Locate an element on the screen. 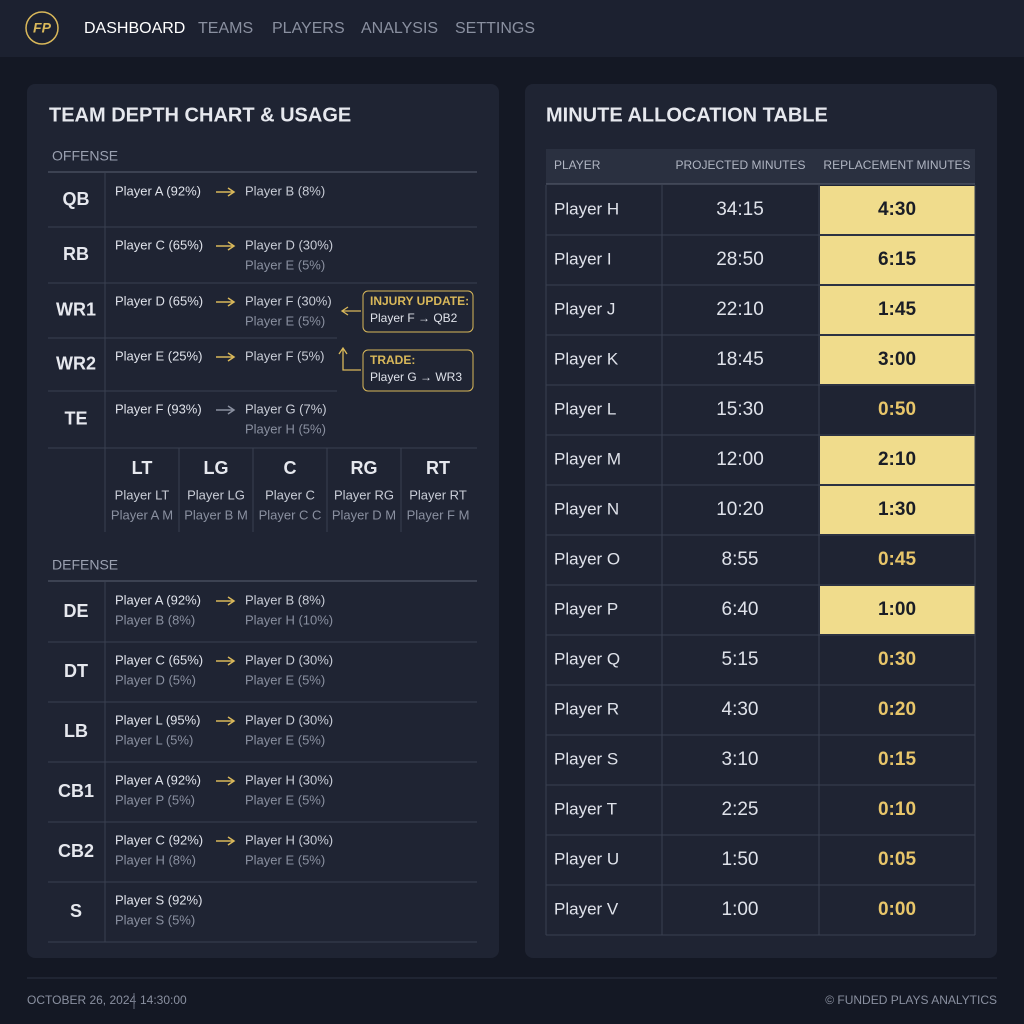 This screenshot has height=1024, width=1024. replacement-cell: 6:15 is located at coordinates (897, 259).